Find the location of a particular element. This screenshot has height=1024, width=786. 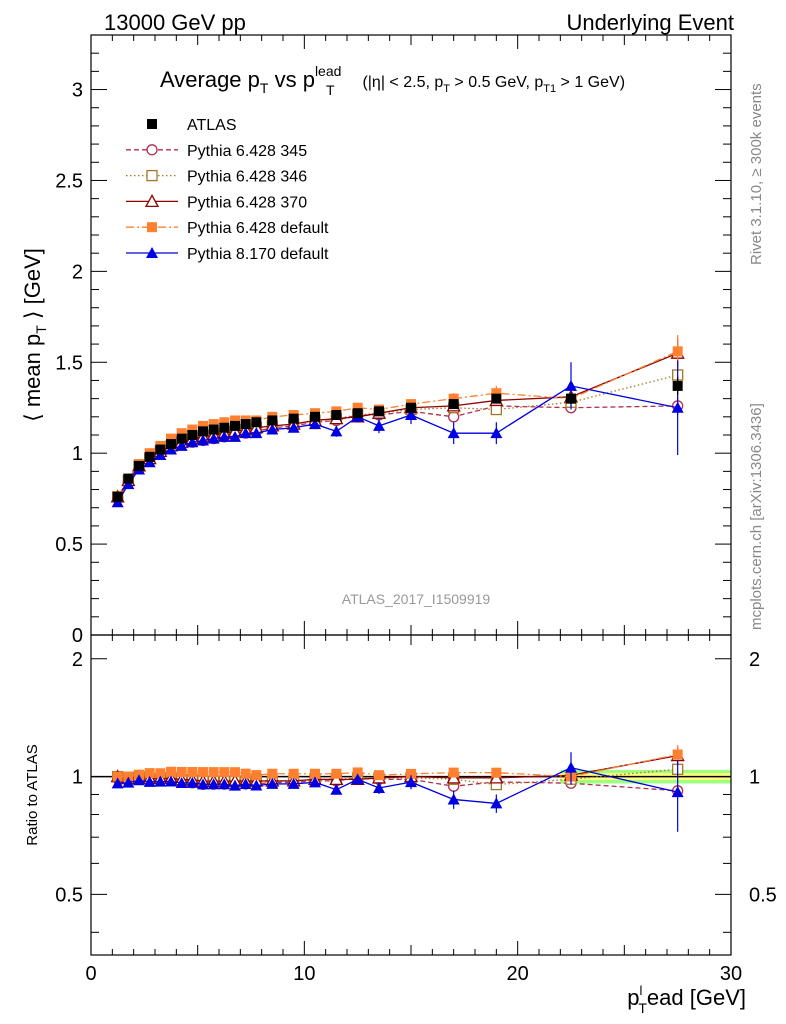

legend-label: Pythia 6.428 370 is located at coordinates (247, 202).